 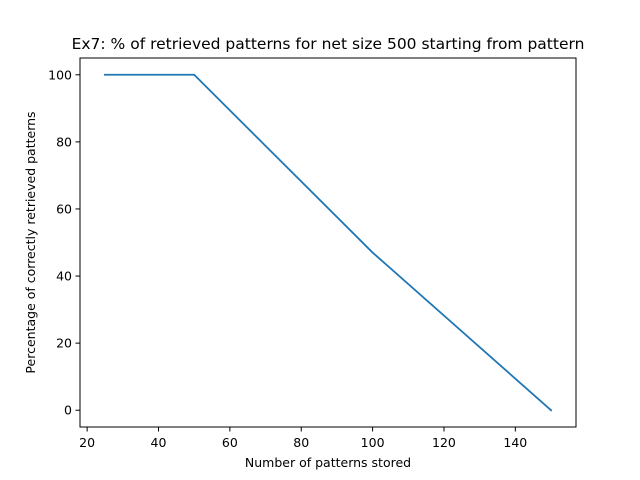 I want to click on y-tick-label: 40, so click(x=64, y=276).